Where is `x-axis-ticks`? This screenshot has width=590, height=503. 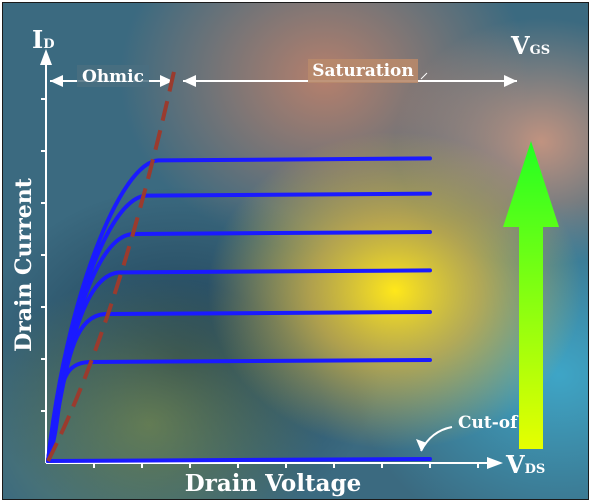 x-axis-ticks is located at coordinates (286, 465).